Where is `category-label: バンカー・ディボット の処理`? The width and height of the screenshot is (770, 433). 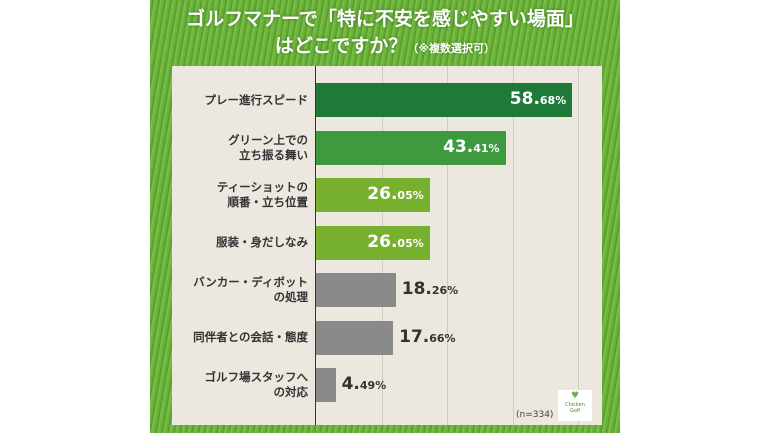
category-label: バンカー・ディボット の処理 is located at coordinates (250, 289).